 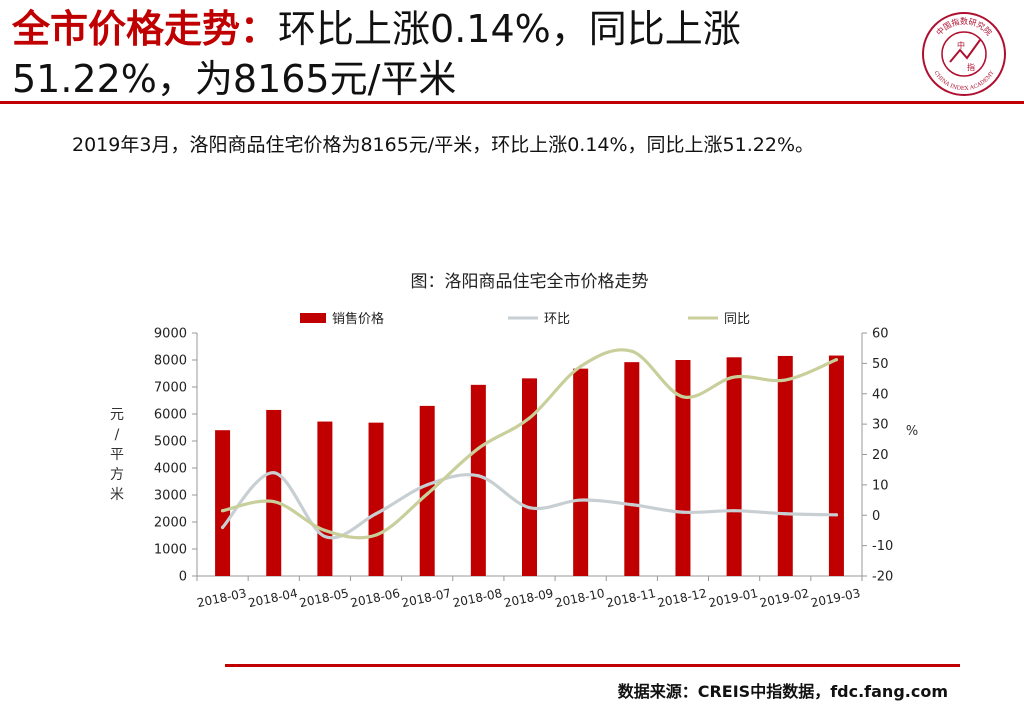 What do you see at coordinates (961, 45) in the screenshot?
I see `logo-center-1: 中` at bounding box center [961, 45].